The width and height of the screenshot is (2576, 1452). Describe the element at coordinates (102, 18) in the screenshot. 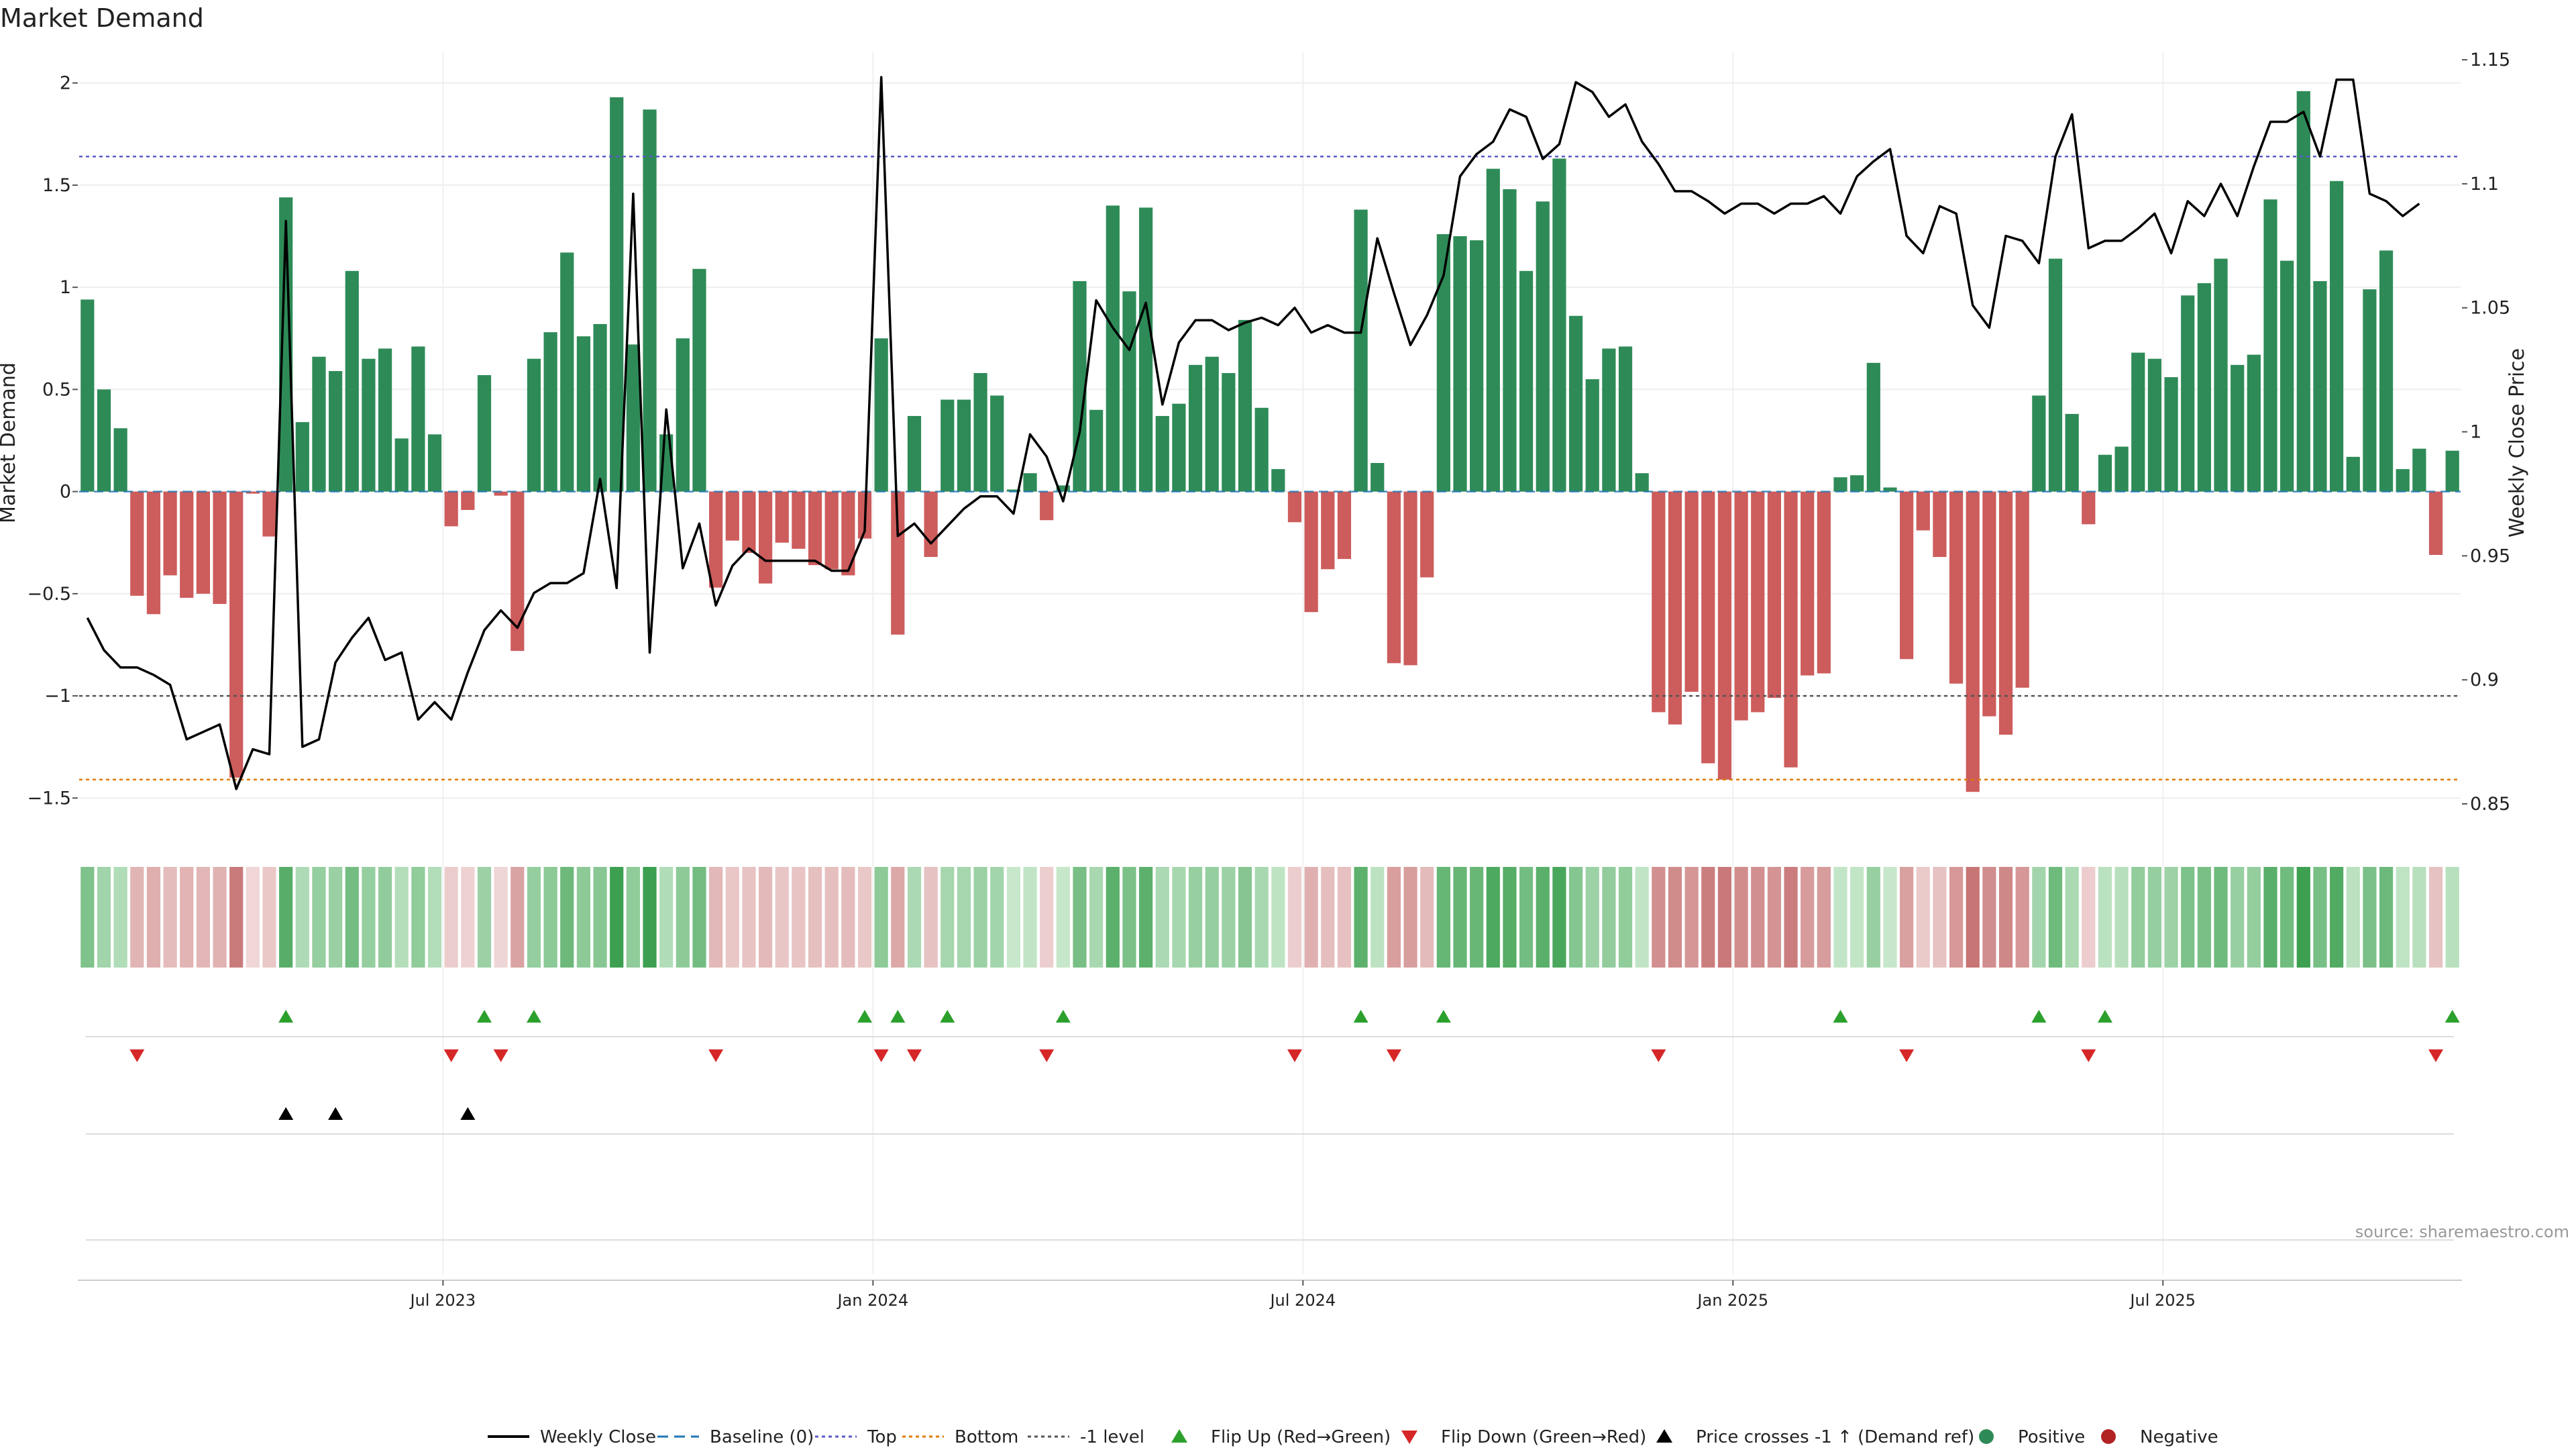

I see `chart-title: Market Demand` at that location.